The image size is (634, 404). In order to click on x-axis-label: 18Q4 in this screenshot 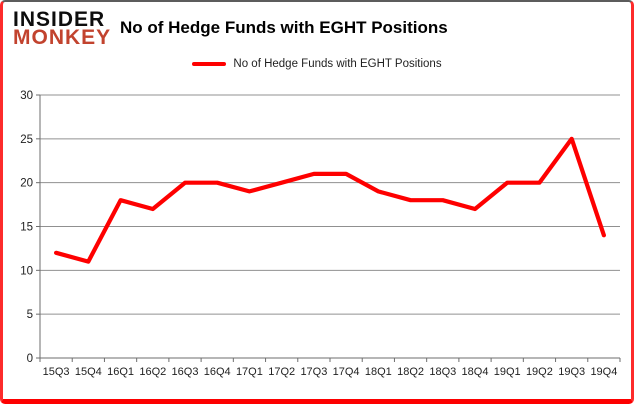, I will do `click(475, 372)`.